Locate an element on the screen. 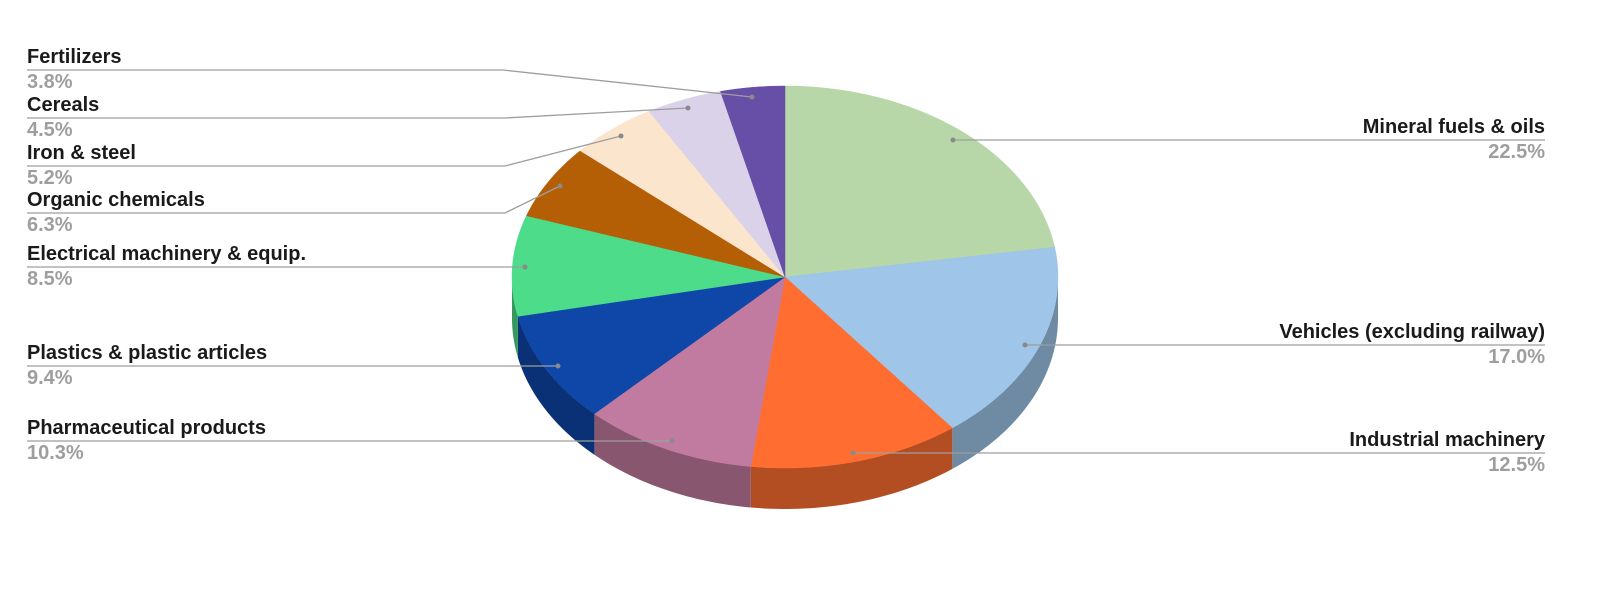 The image size is (1602, 605). slice-percent: 22.5% is located at coordinates (1516, 152).